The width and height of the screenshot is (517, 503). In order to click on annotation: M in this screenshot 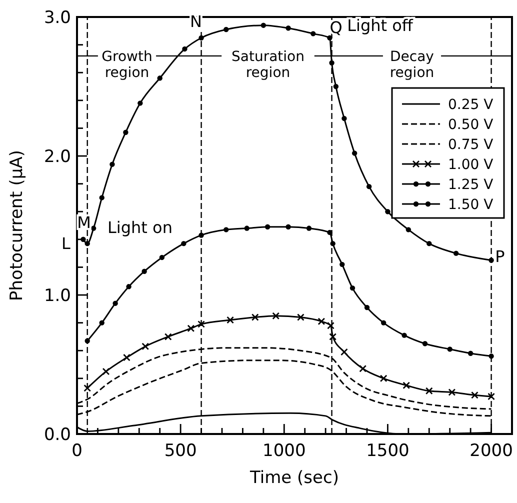, I will do `click(84, 222)`.